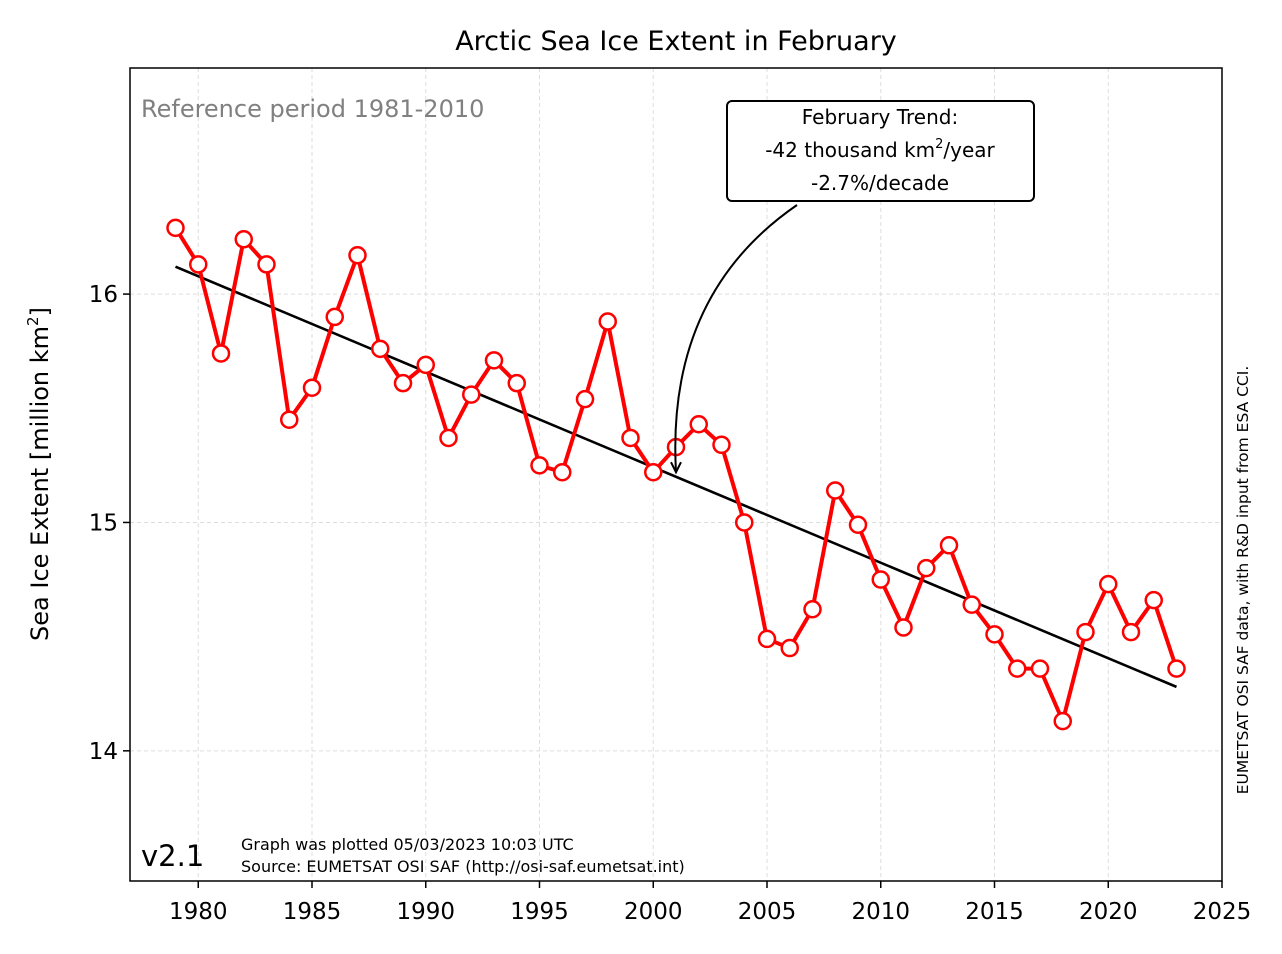  I want to click on y-axis-label-main: Sea Ice Extent [million km, so click(40, 483).